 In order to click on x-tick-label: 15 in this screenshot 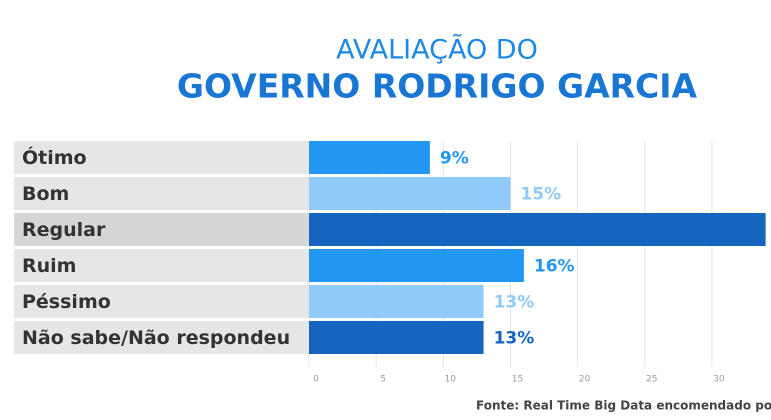, I will do `click(517, 380)`.